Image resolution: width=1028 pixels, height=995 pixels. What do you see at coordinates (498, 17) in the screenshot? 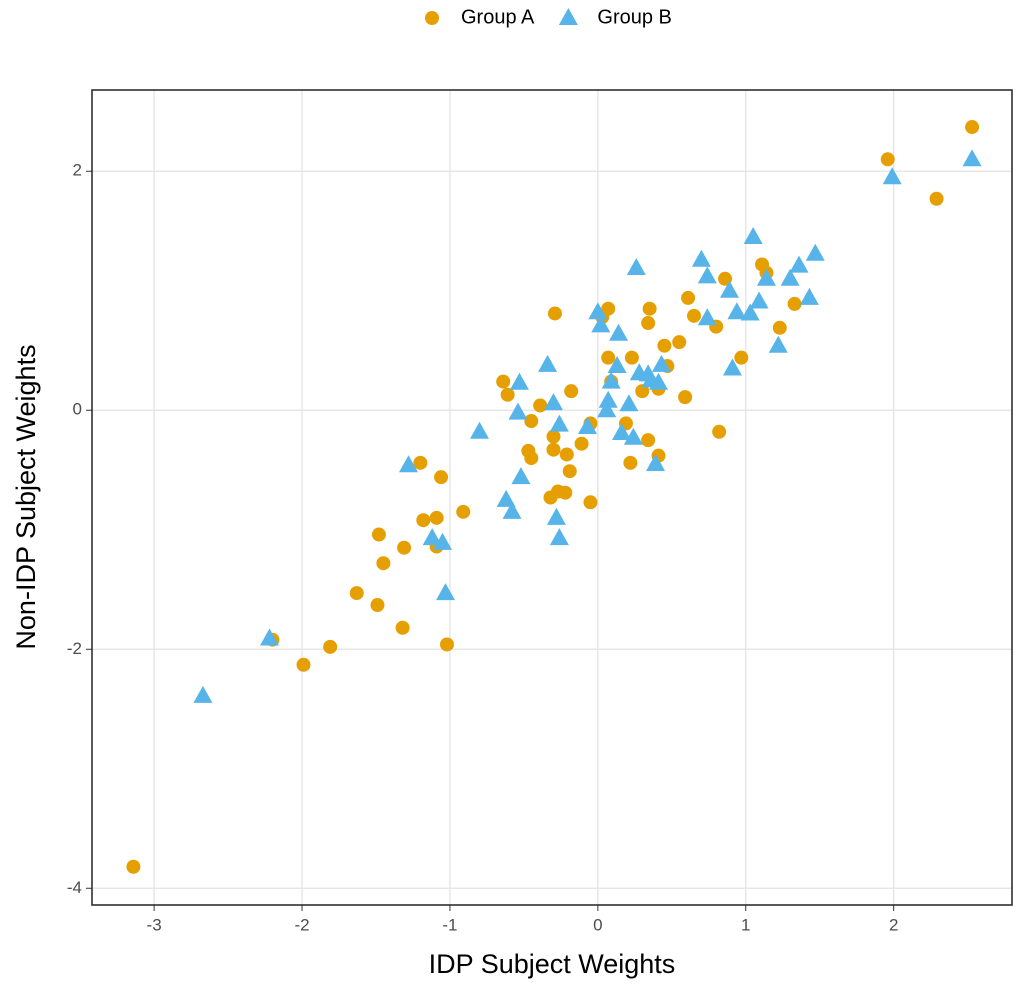
I see `legend-label: Group A` at bounding box center [498, 17].